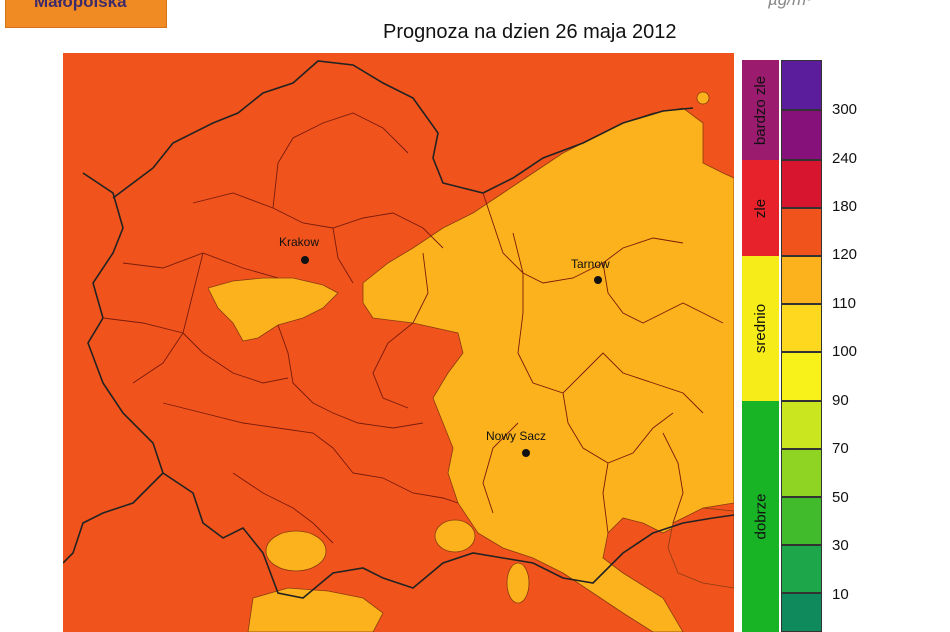  Describe the element at coordinates (86, 14) in the screenshot. I see `brand-logo: Małopolska` at that location.